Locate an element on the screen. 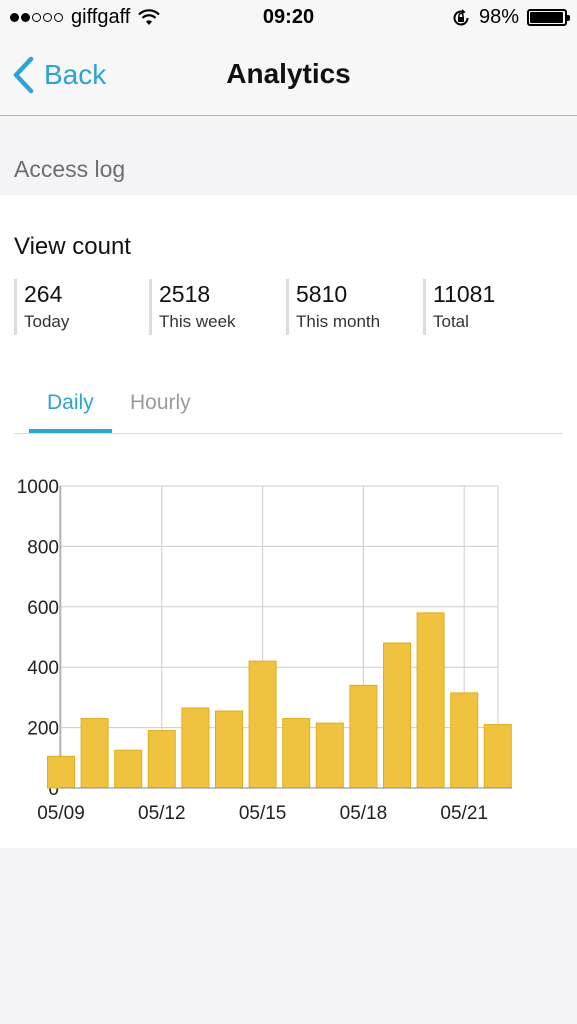  status-right: 98% is located at coordinates (510, 17).